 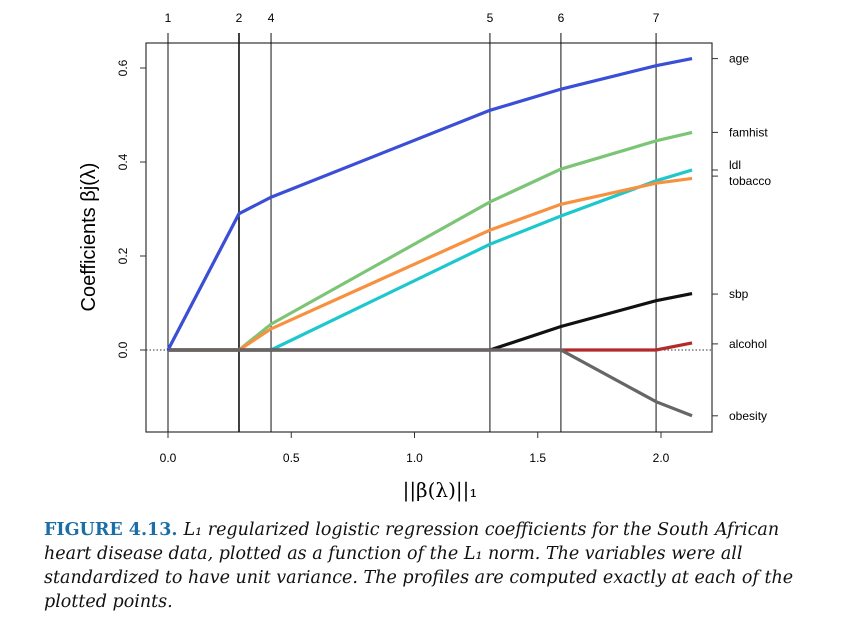 I want to click on series-line-sbp, so click(x=430, y=322).